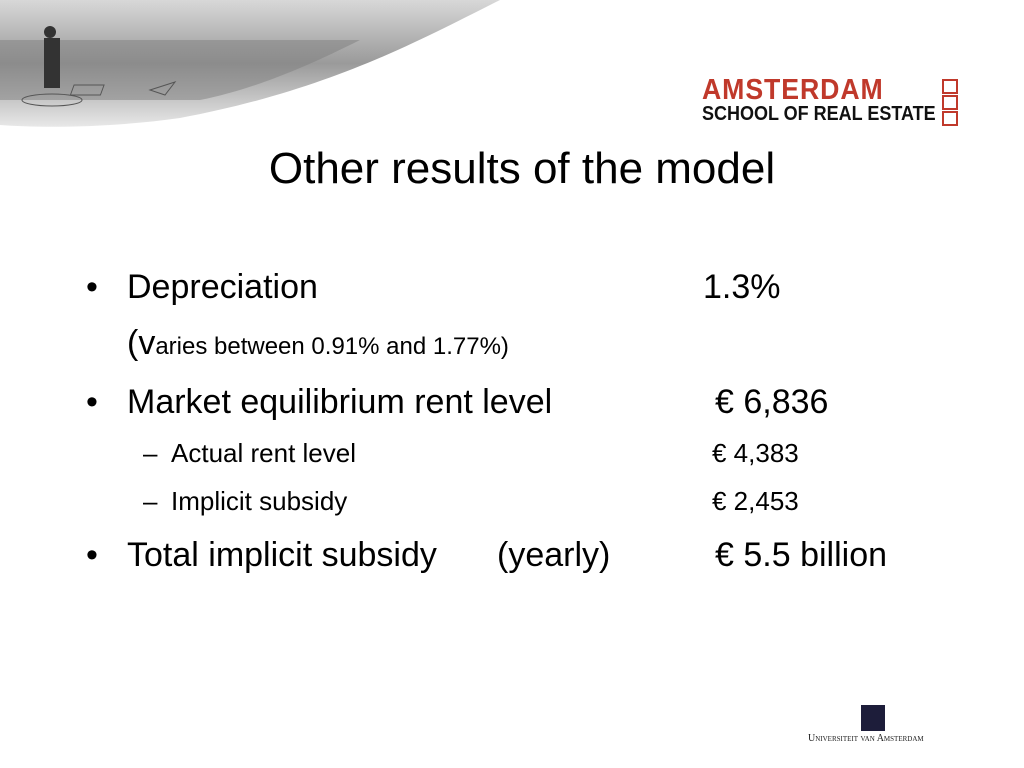  What do you see at coordinates (801, 555) in the screenshot?
I see `item-value: € 5.5 billion` at bounding box center [801, 555].